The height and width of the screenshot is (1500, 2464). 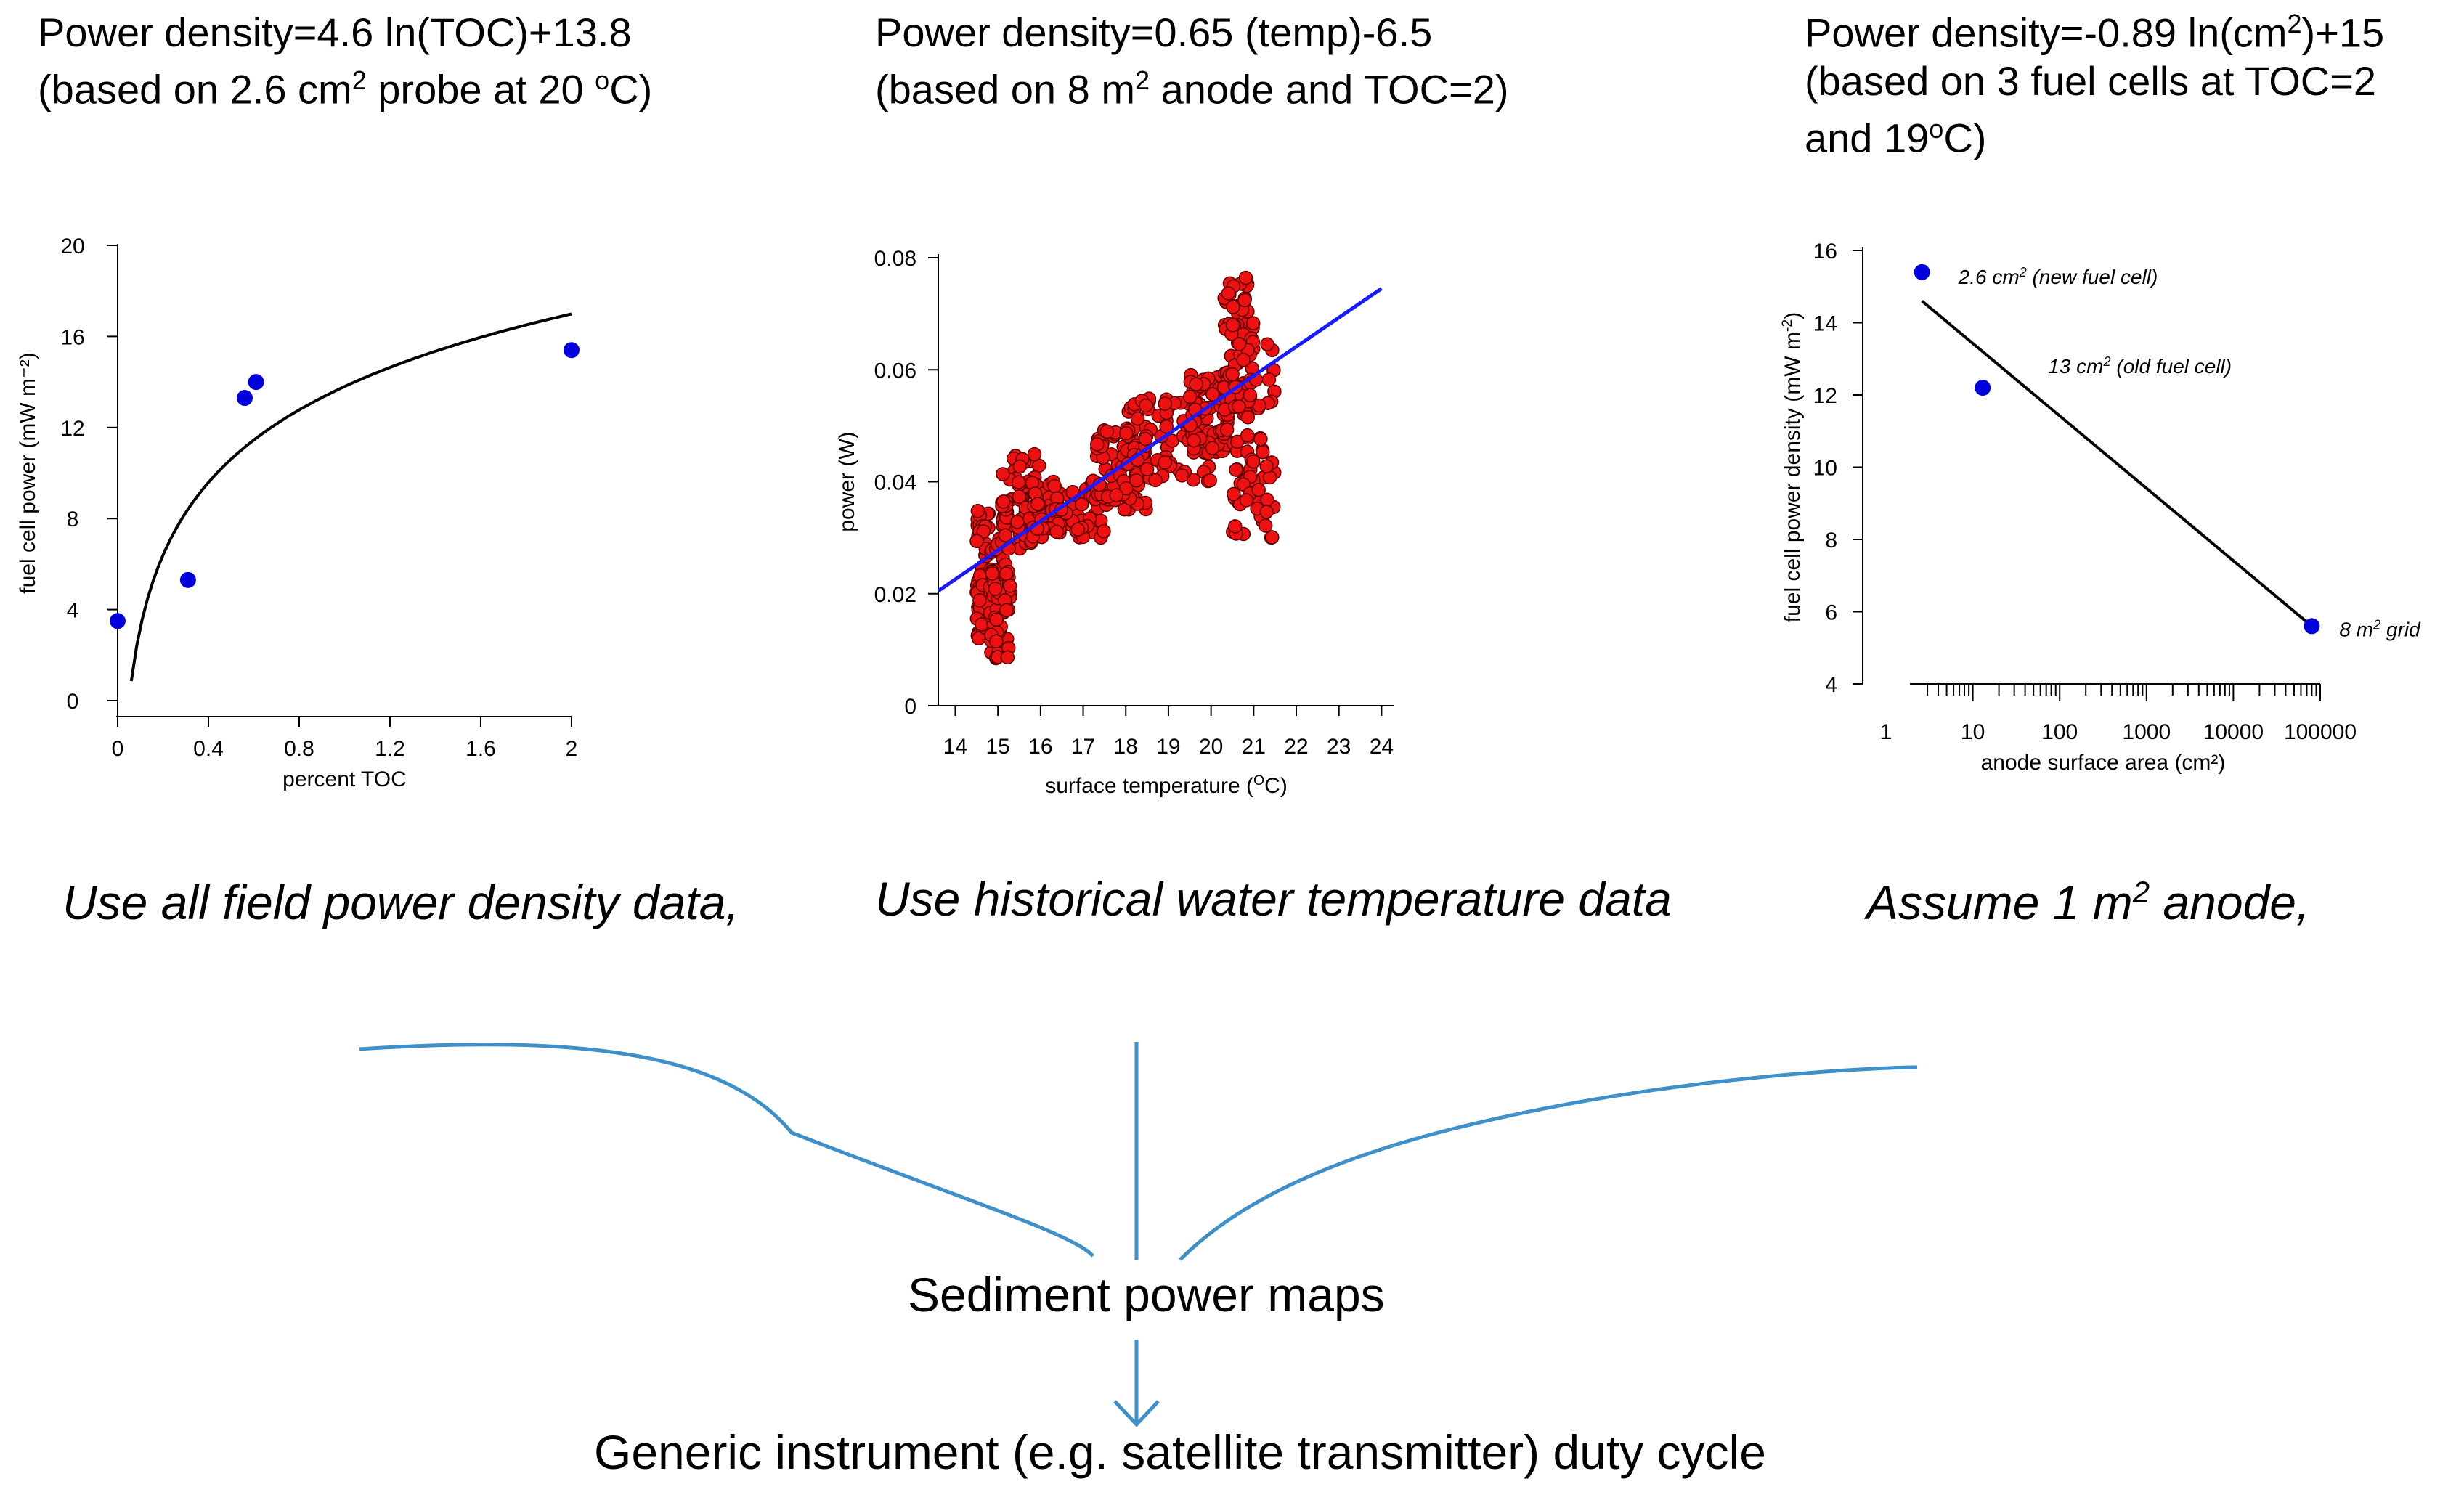 I want to click on x-tick-label: 10, so click(x=1973, y=732).